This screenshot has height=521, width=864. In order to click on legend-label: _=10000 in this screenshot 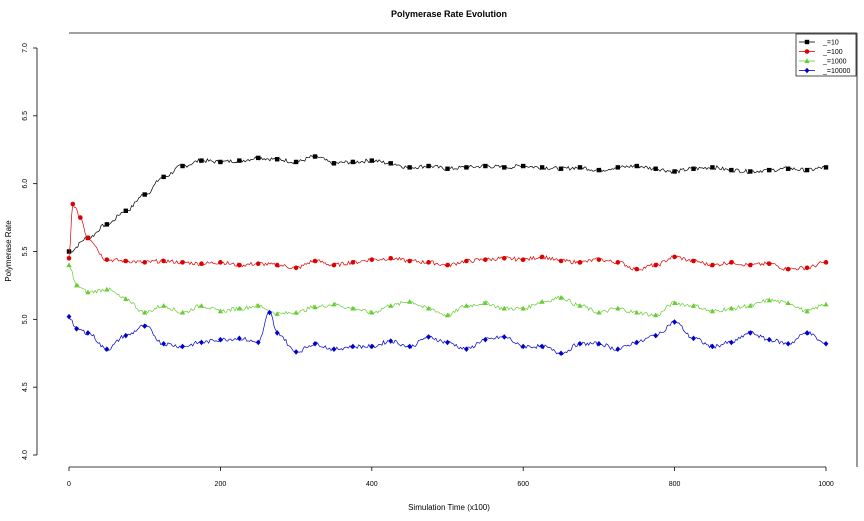, I will do `click(836, 71)`.